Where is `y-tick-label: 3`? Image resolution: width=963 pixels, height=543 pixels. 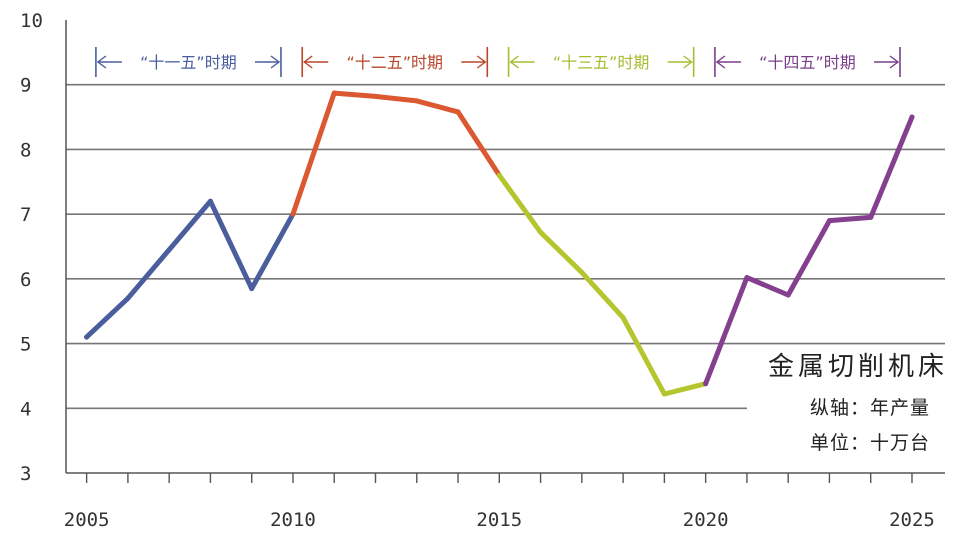
y-tick-label: 3 is located at coordinates (25, 474).